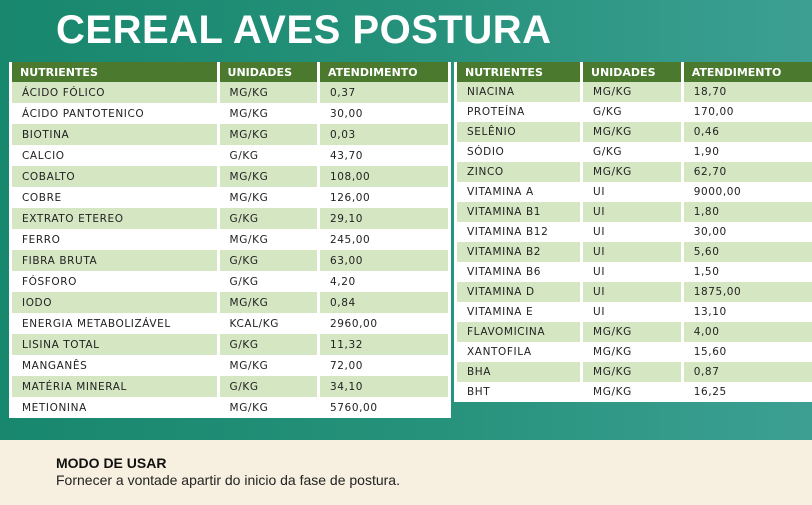 Image resolution: width=812 pixels, height=505 pixels. I want to click on table-row: VITAMINA E UI 13,10, so click(634, 312).